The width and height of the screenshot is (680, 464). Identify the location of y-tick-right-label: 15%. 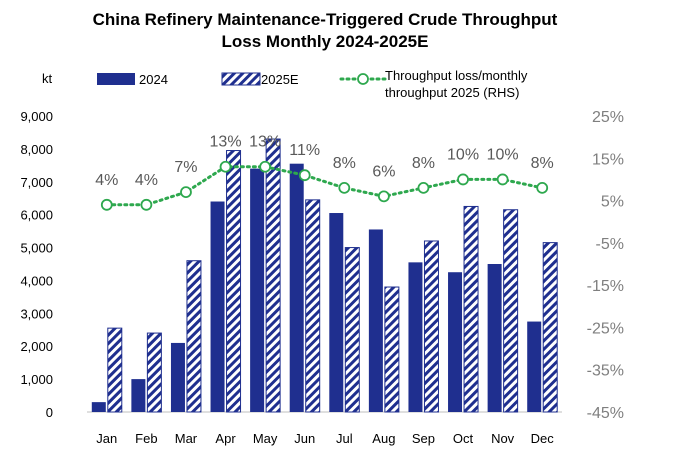
(608, 159).